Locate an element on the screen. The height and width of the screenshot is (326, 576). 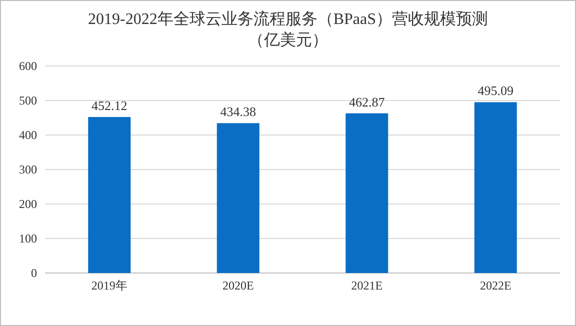
y-tick-label: 500 is located at coordinates (28, 100).